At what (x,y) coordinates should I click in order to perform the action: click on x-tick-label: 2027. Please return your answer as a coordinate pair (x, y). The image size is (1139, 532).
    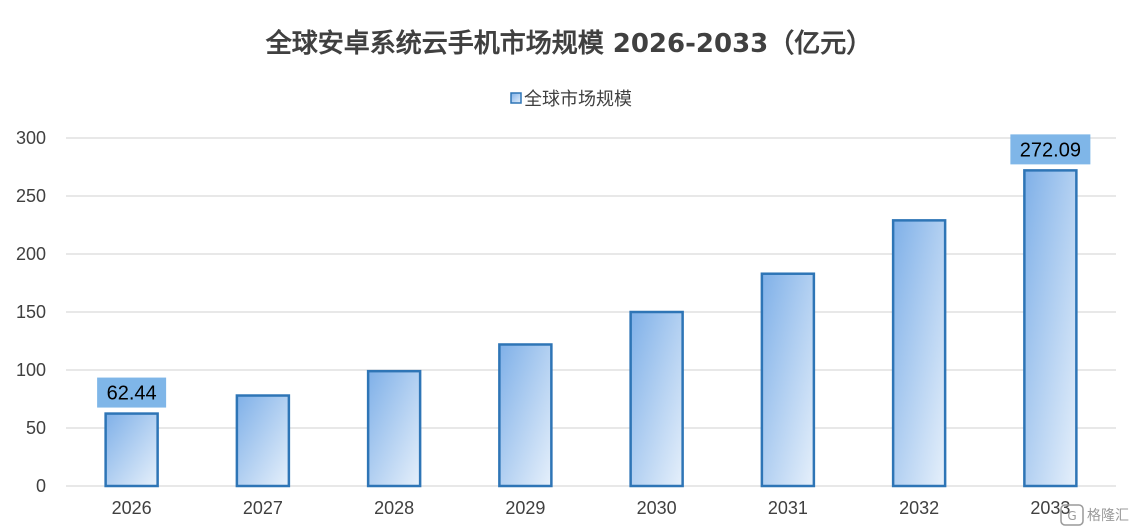
    Looking at the image, I should click on (263, 508).